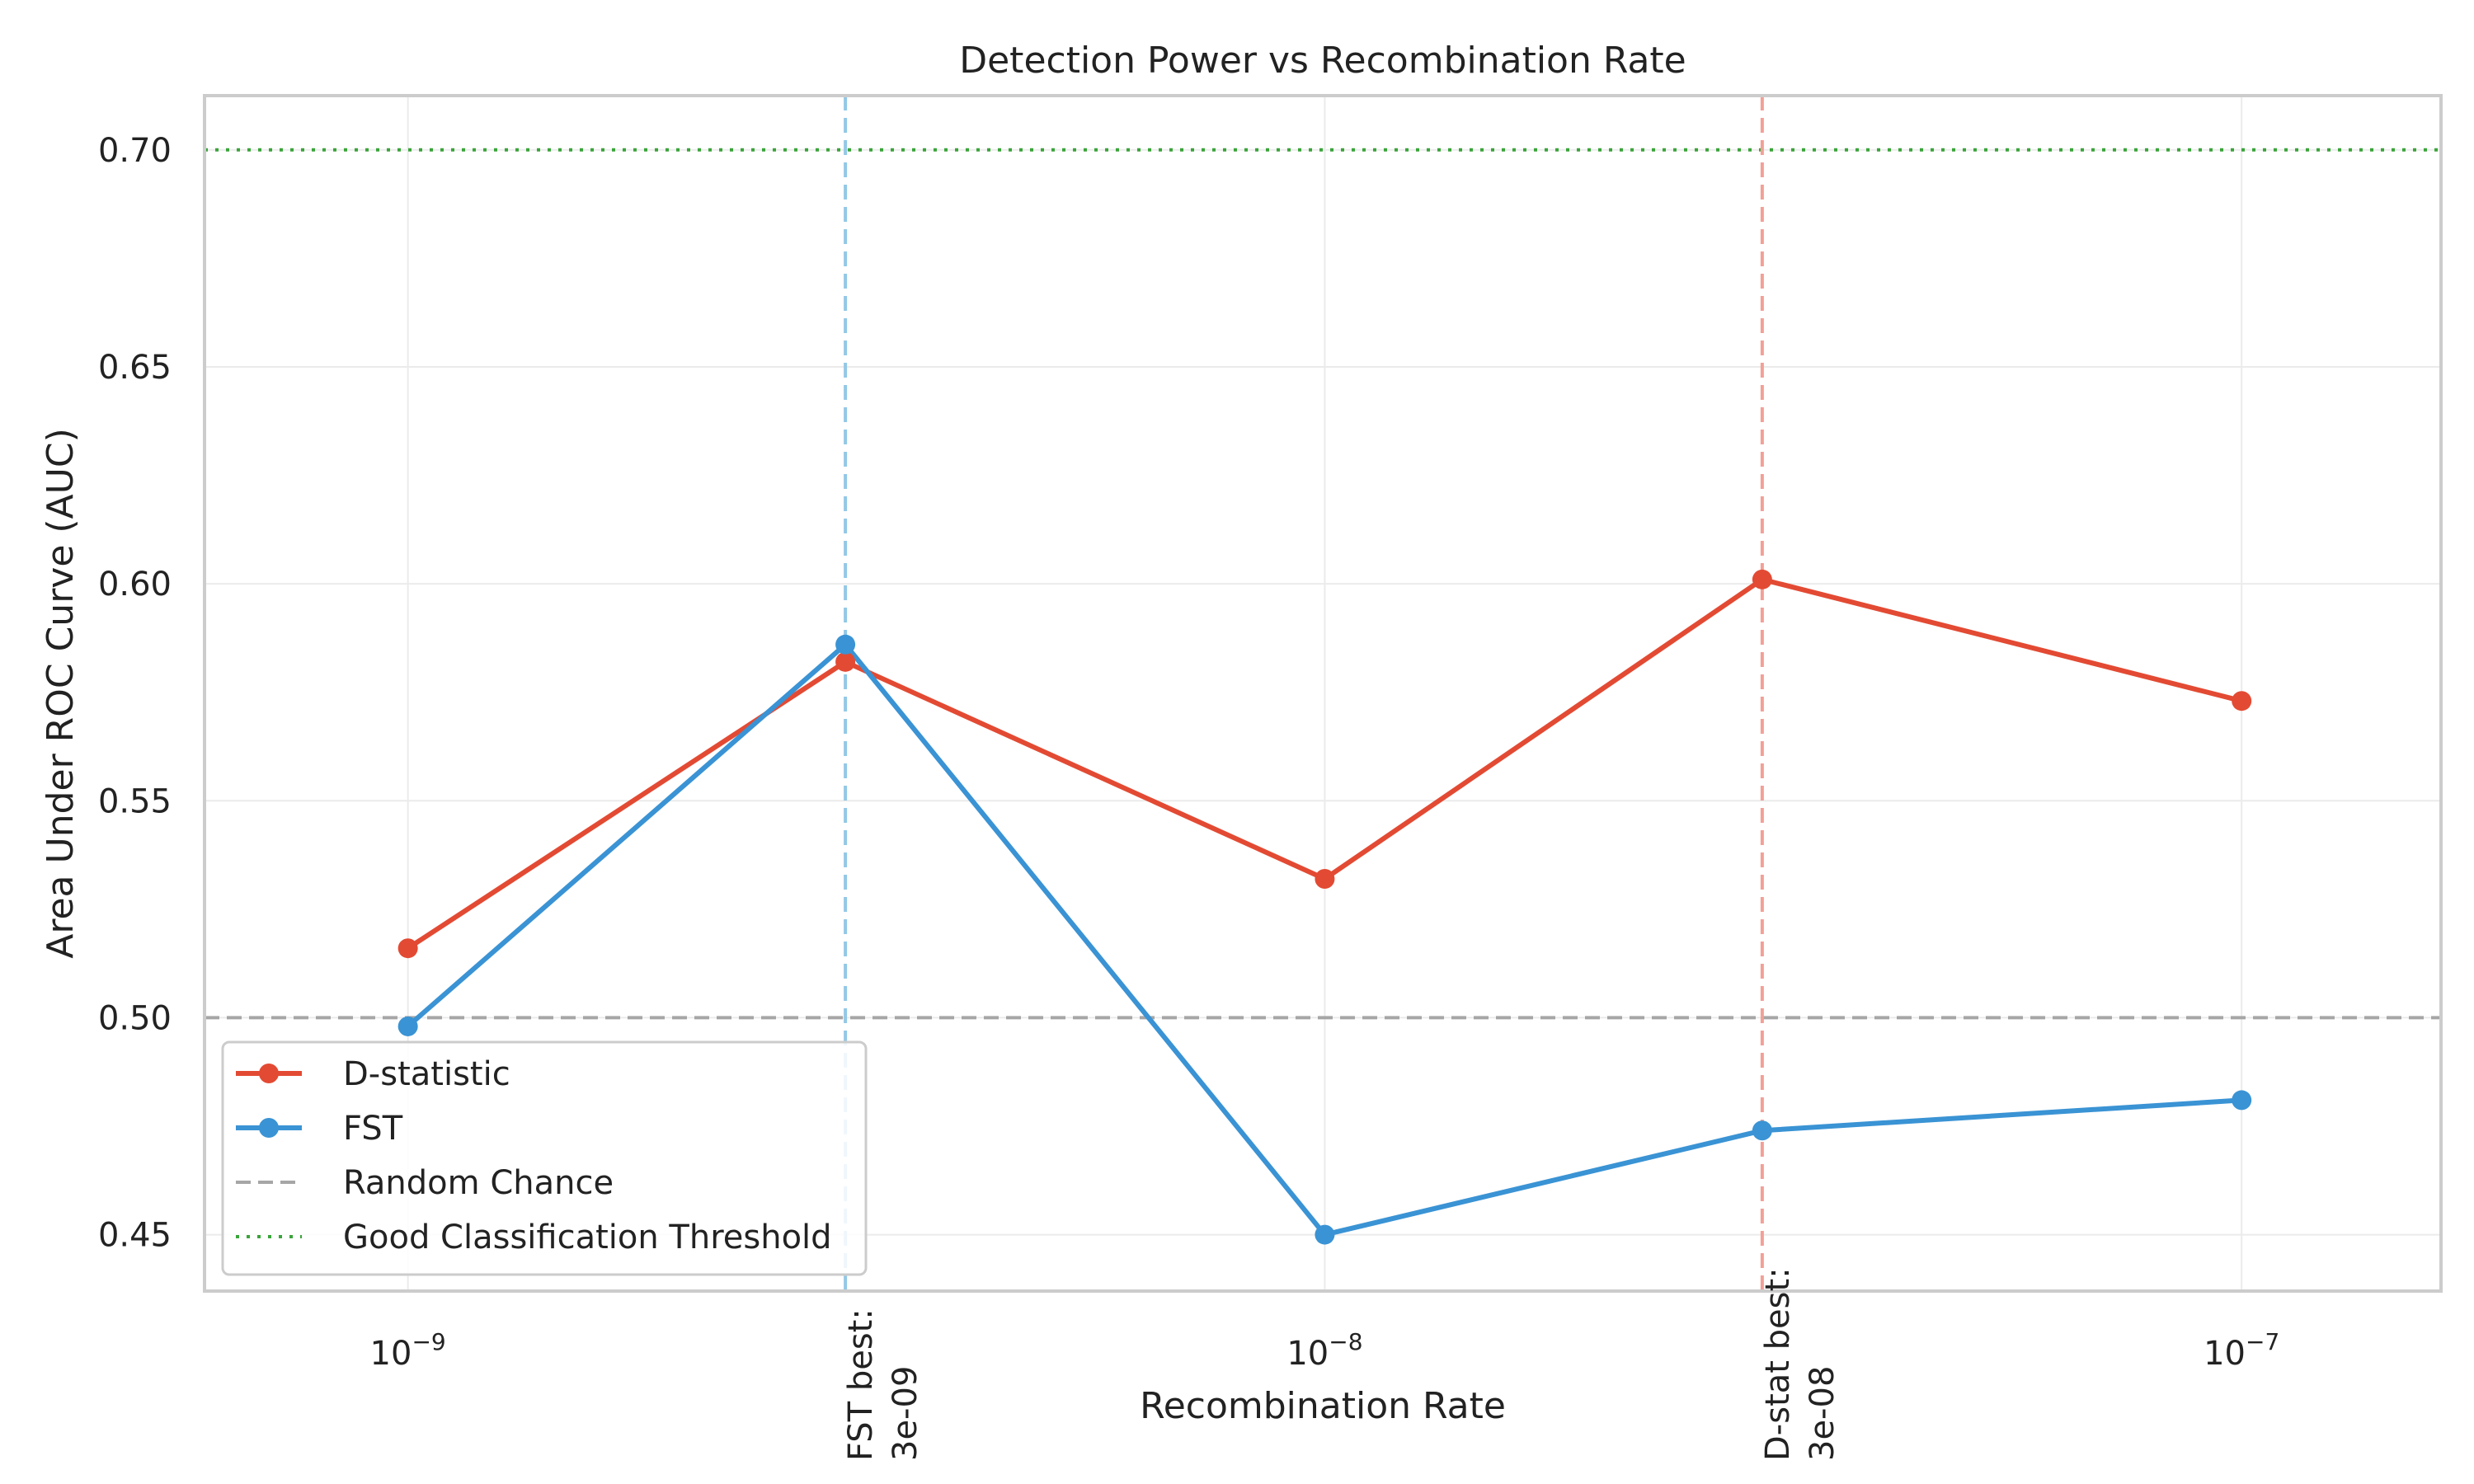 This screenshot has height=1484, width=2474. Describe the element at coordinates (1322, 61) in the screenshot. I see `chart-title: Detection Power vs Recombination Rate` at that location.